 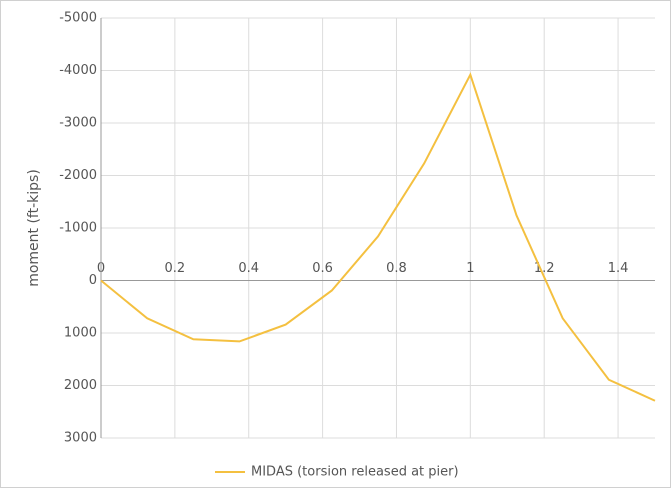 I want to click on y-tick-label: -1000, so click(x=78, y=228).